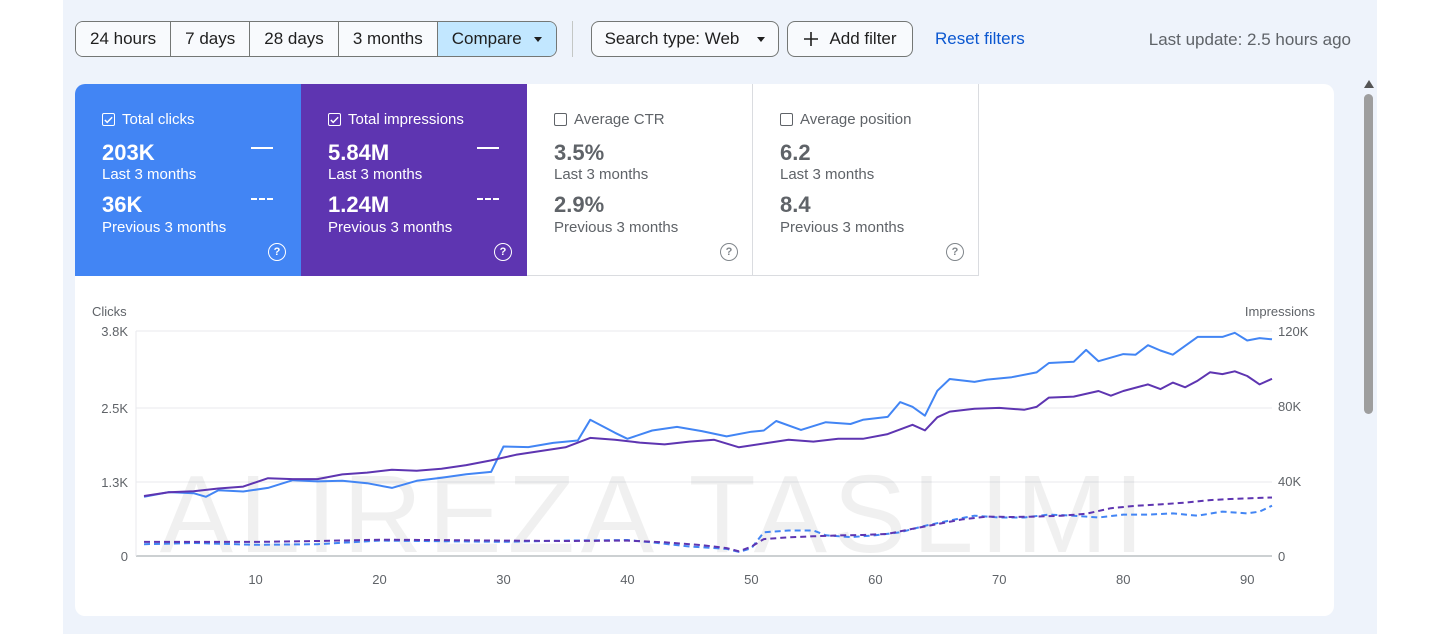 Image resolution: width=1440 pixels, height=634 pixels. What do you see at coordinates (1289, 406) in the screenshot?
I see `y-tick-label-right: 80K` at bounding box center [1289, 406].